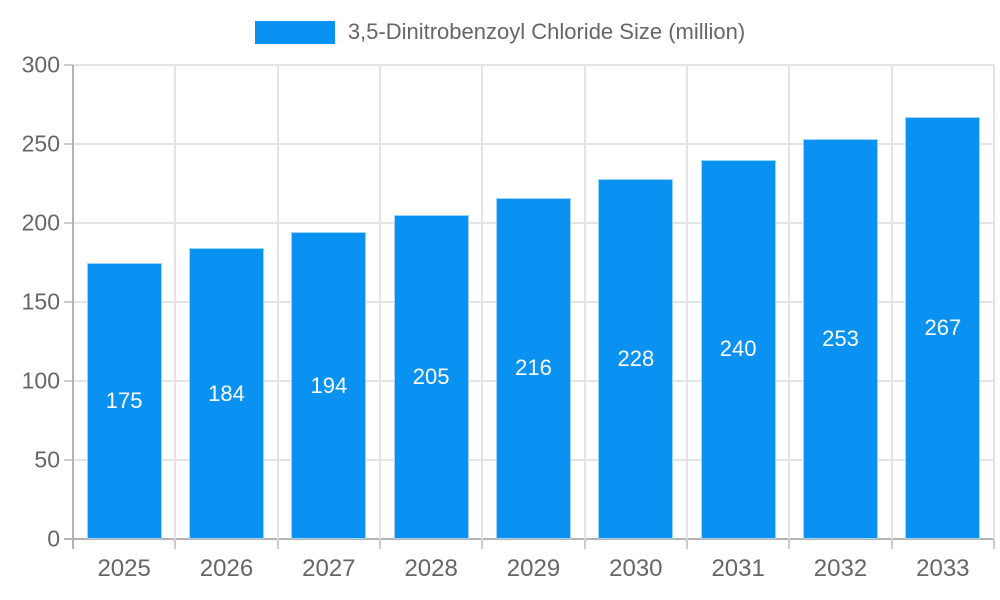  Describe the element at coordinates (738, 568) in the screenshot. I see `x-tick-label: 2031` at that location.